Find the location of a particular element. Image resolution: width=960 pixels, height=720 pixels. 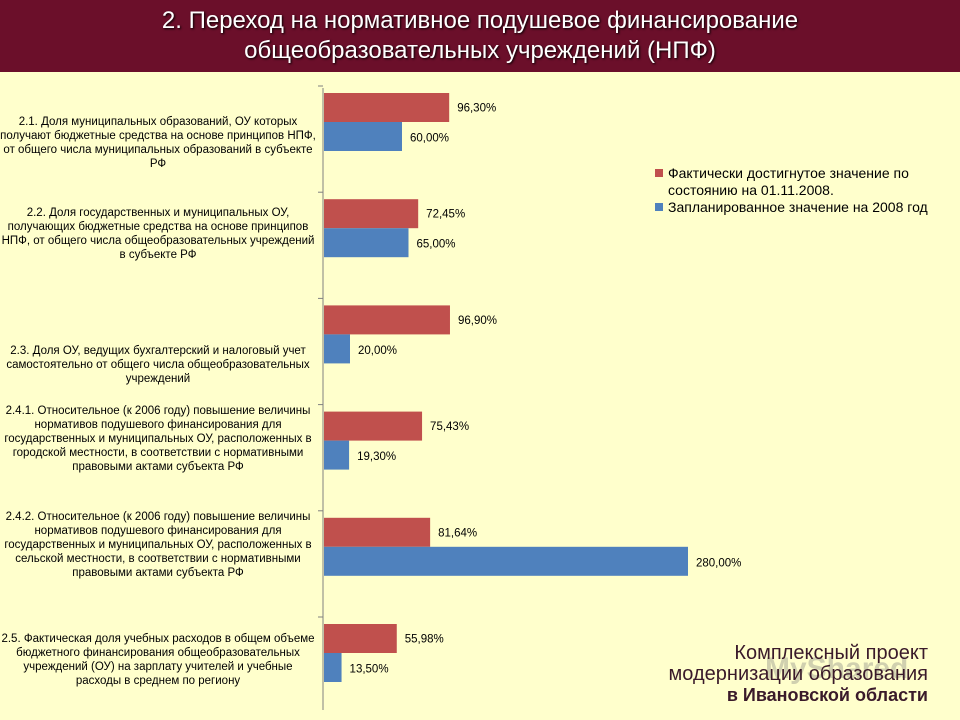

data-label-actual-4: 81,64% is located at coordinates (457, 533).